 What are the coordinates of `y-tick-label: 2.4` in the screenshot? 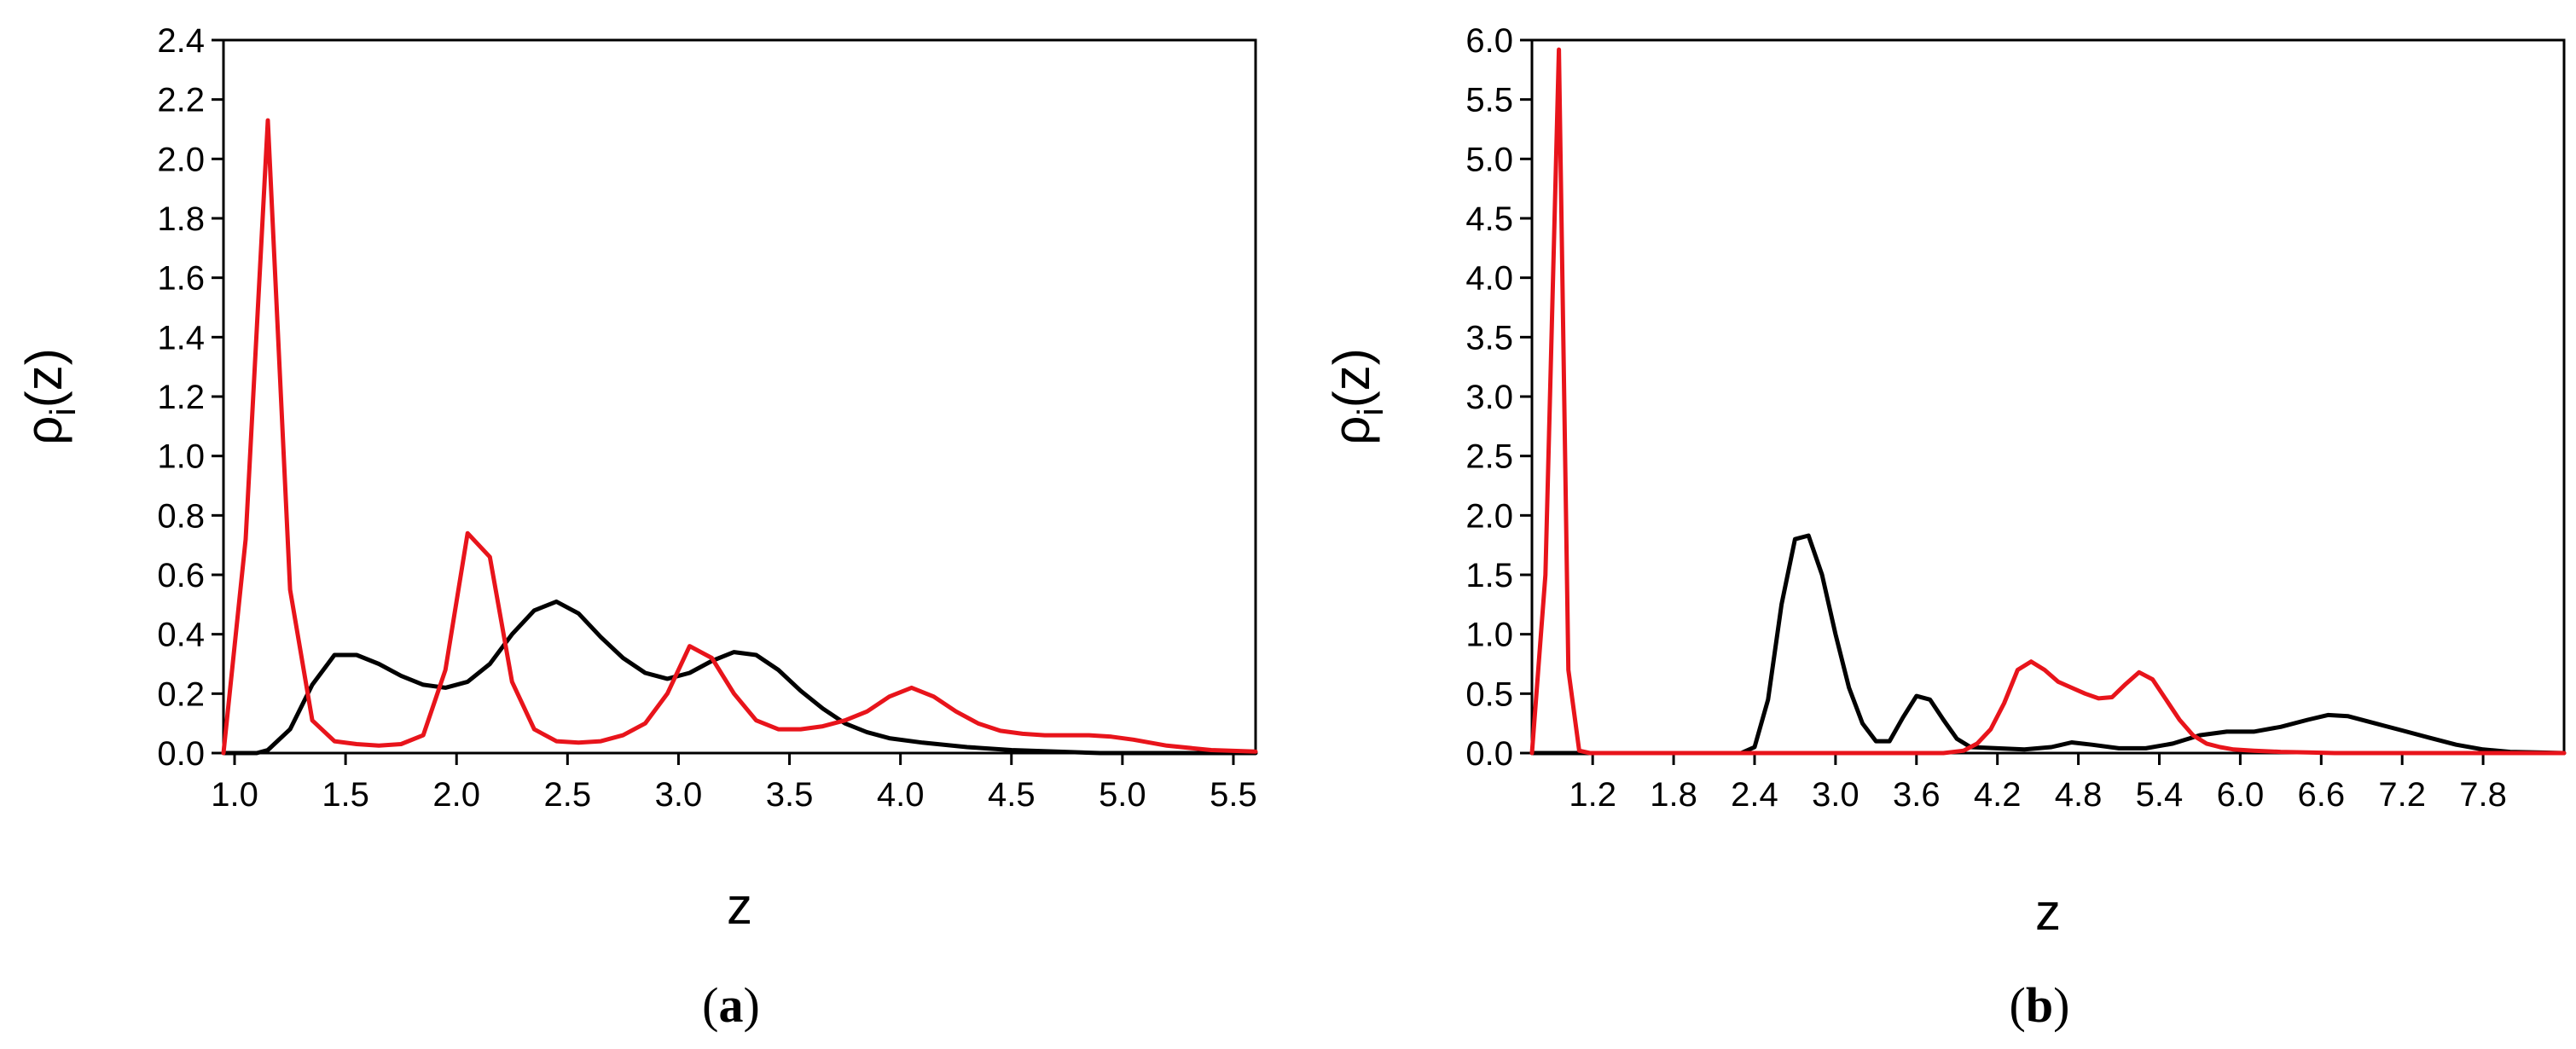 It's located at (181, 41).